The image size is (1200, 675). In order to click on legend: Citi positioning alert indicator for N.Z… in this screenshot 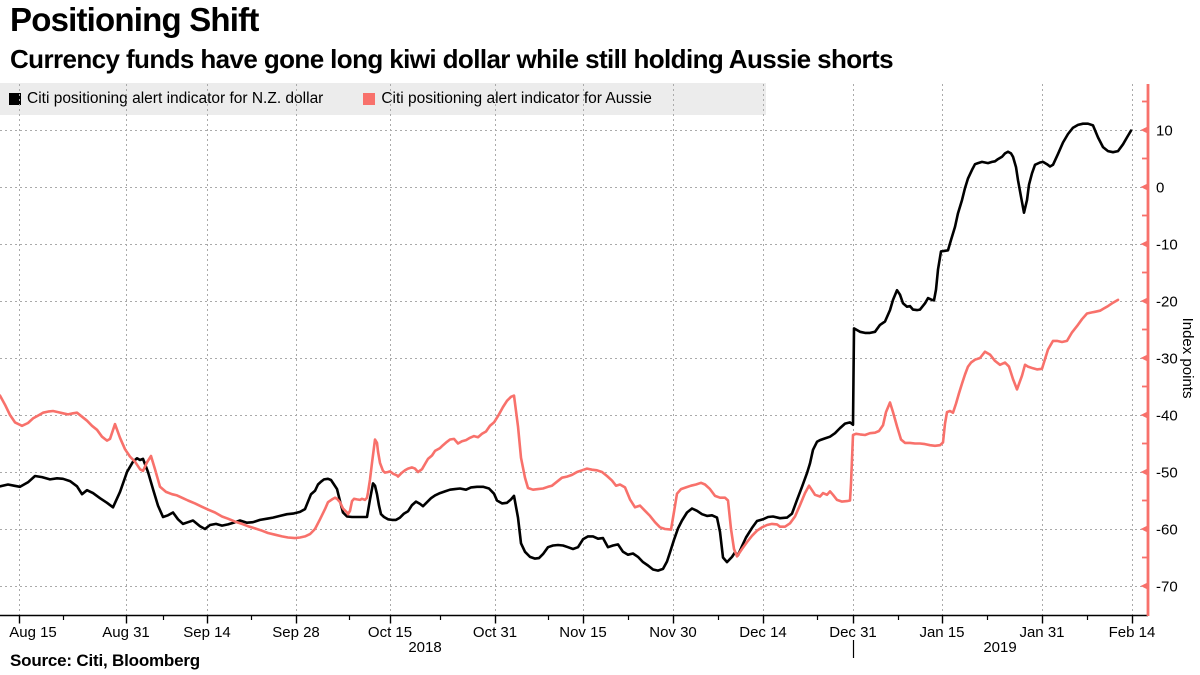, I will do `click(383, 99)`.